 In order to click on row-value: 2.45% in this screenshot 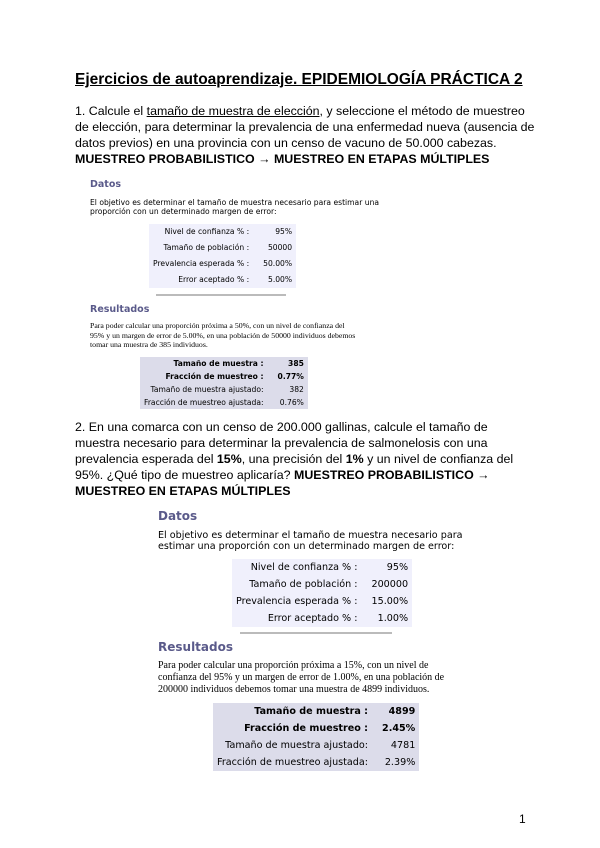, I will do `click(399, 728)`.